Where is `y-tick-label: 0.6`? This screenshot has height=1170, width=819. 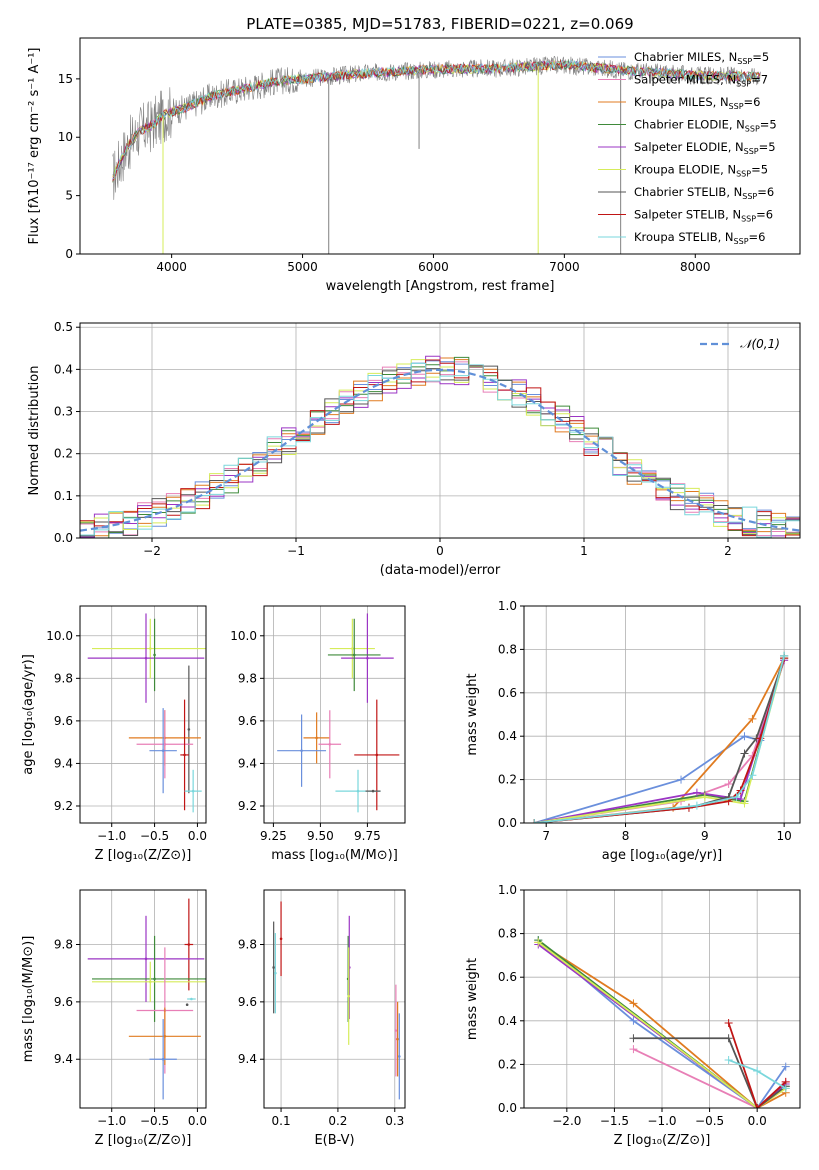
y-tick-label: 0.6 is located at coordinates (507, 977).